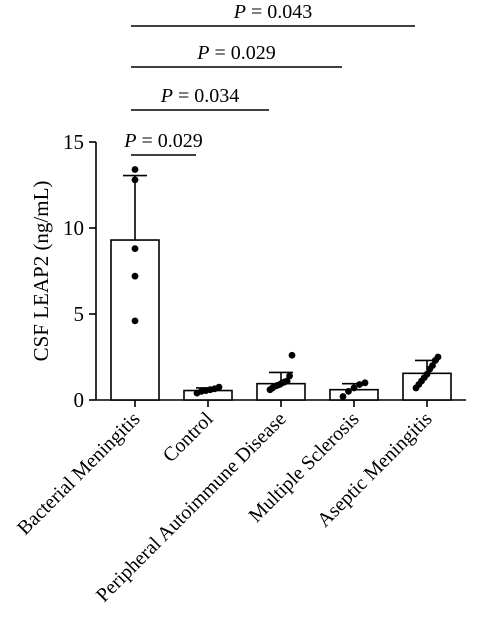  Describe the element at coordinates (79, 400) in the screenshot. I see `y-tick-label: 0` at that location.